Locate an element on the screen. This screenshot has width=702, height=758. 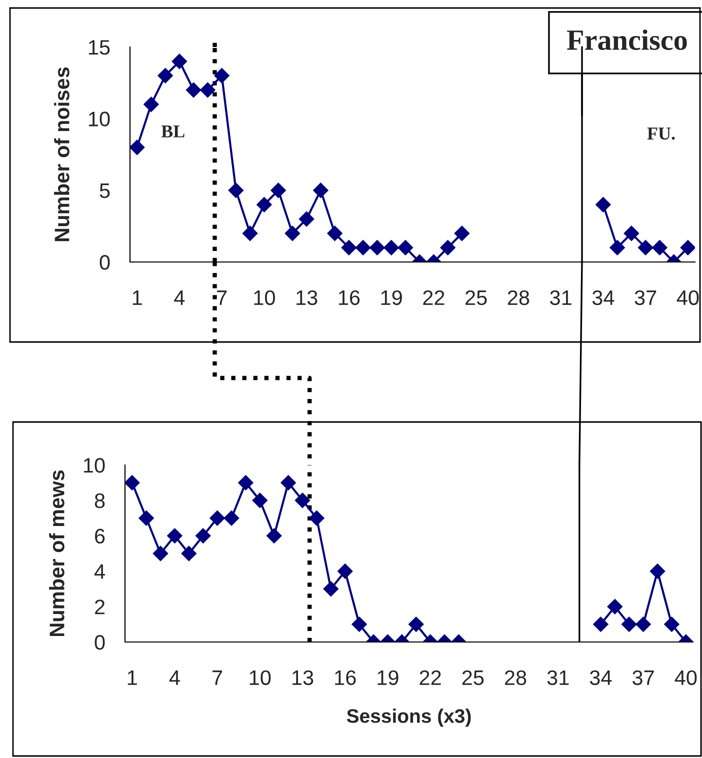
y-tick-label: 4 is located at coordinates (99, 571).